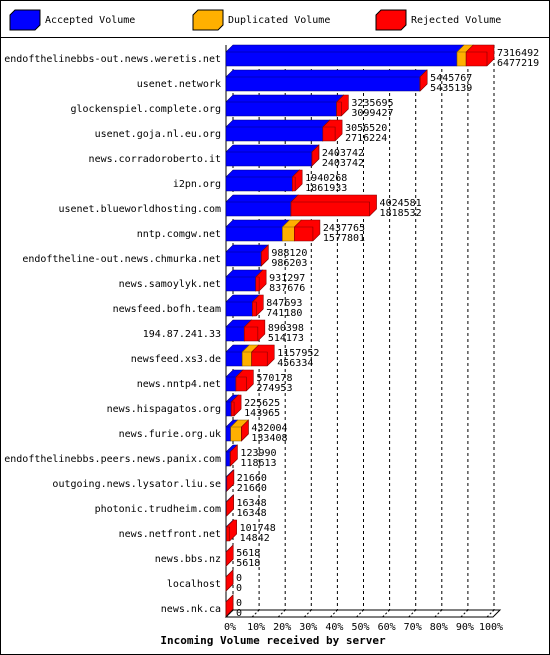 The width and height of the screenshot is (550, 655). Describe the element at coordinates (258, 453) in the screenshot. I see `offered-label: 123990` at that location.